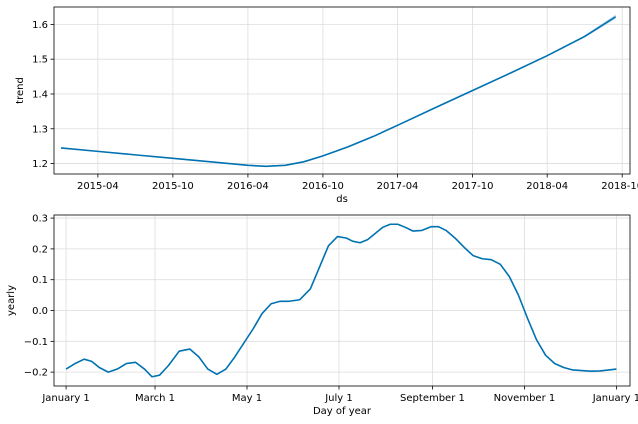  I want to click on x-tick-label: 2018-10, so click(619, 186).